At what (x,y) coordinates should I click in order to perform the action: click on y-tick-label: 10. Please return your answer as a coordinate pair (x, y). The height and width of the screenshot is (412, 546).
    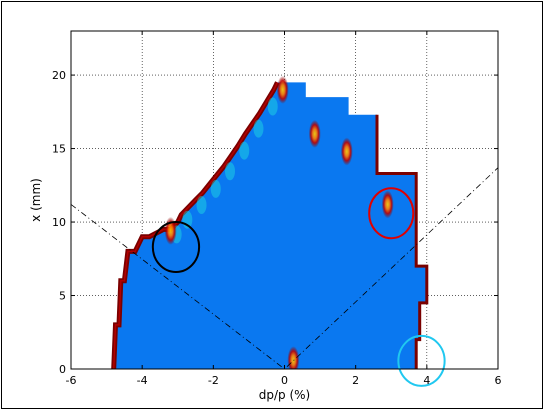
    Looking at the image, I should click on (59, 222).